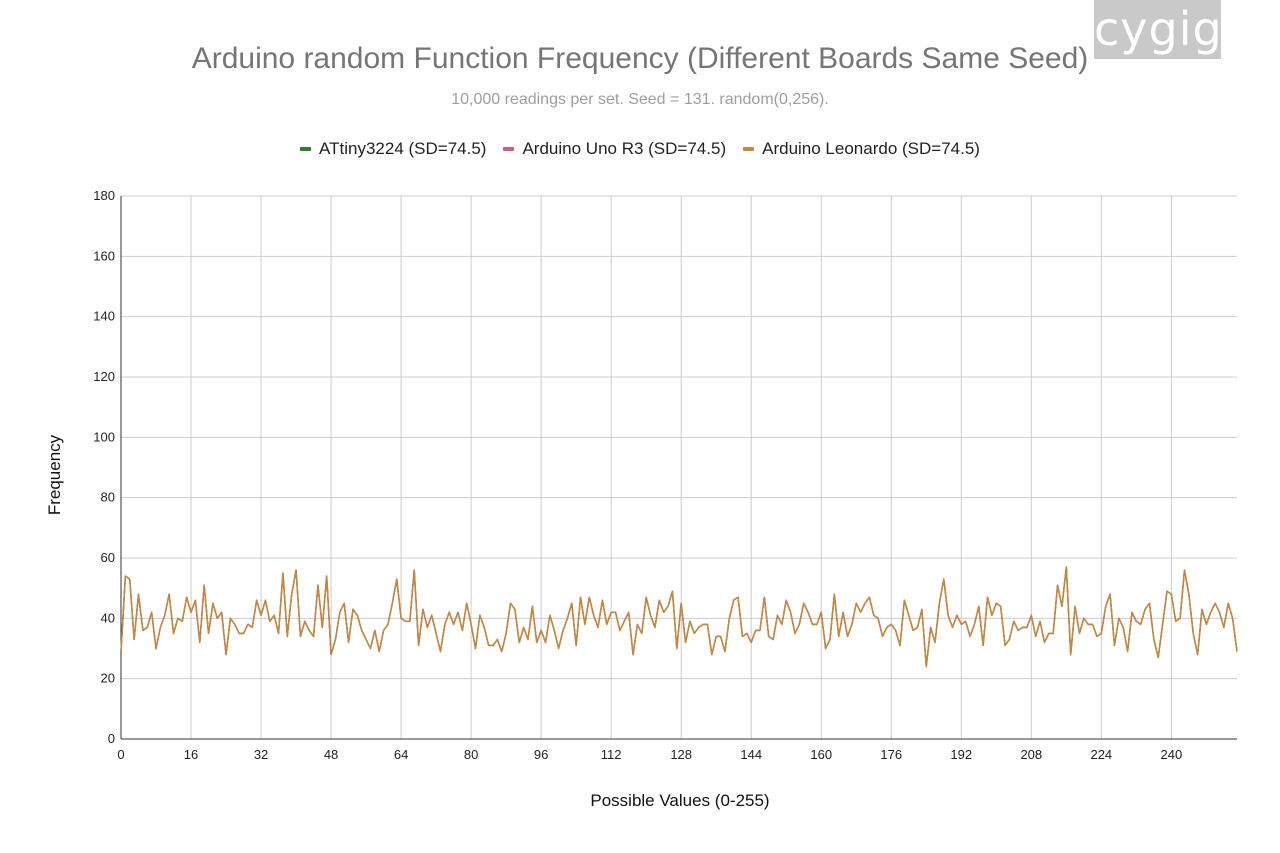 Image resolution: width=1280 pixels, height=853 pixels. Describe the element at coordinates (104, 255) in the screenshot. I see `y-tick-label: 160` at that location.